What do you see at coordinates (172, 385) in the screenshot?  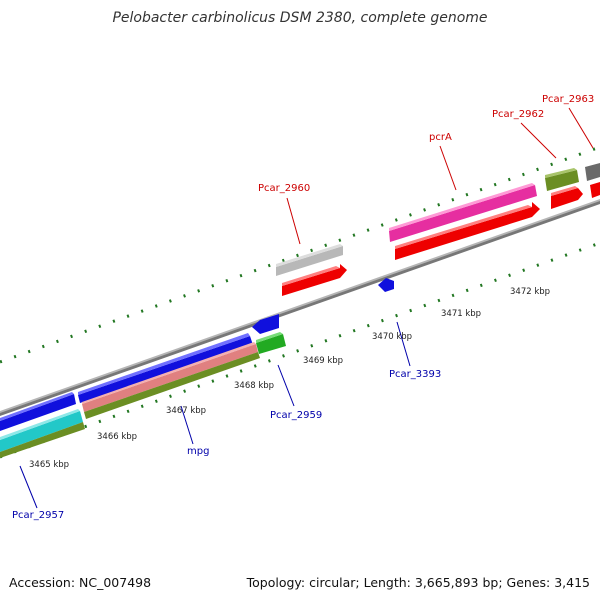 I see `gene-green-long-bar` at bounding box center [172, 385].